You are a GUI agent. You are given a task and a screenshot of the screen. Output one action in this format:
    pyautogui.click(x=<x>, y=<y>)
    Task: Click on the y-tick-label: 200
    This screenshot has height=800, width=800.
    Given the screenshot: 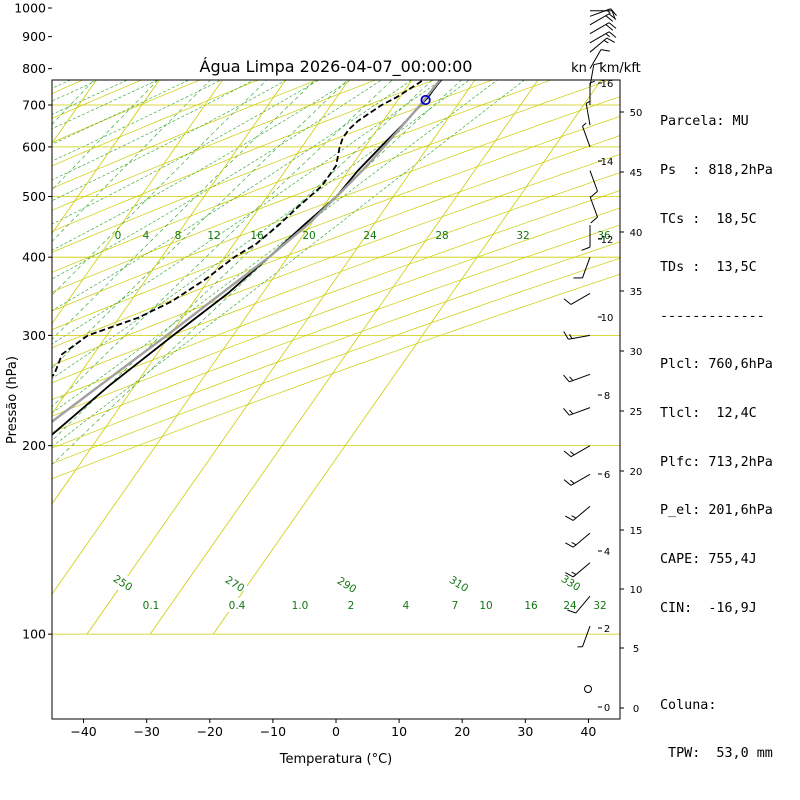 What is the action you would take?
    pyautogui.click(x=34, y=445)
    